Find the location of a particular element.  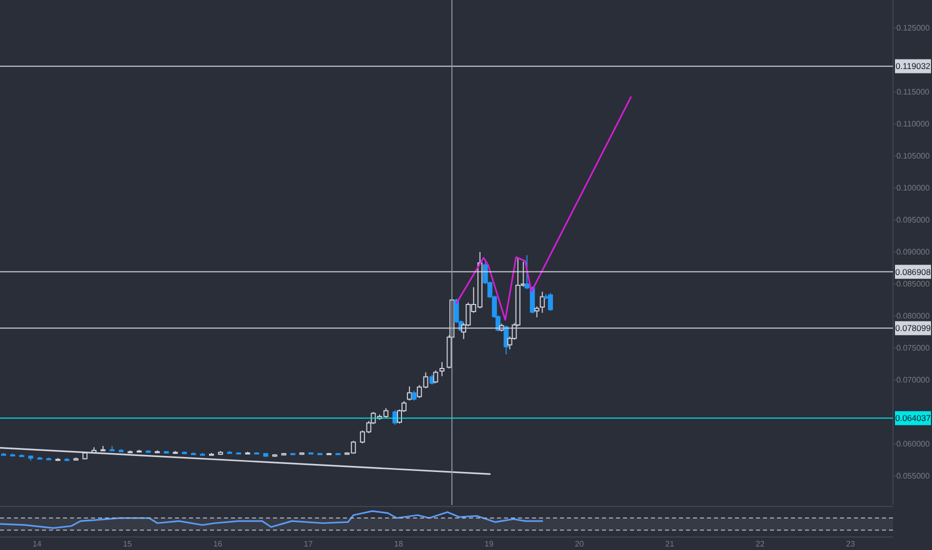

x-tick-label: 19 is located at coordinates (489, 544).